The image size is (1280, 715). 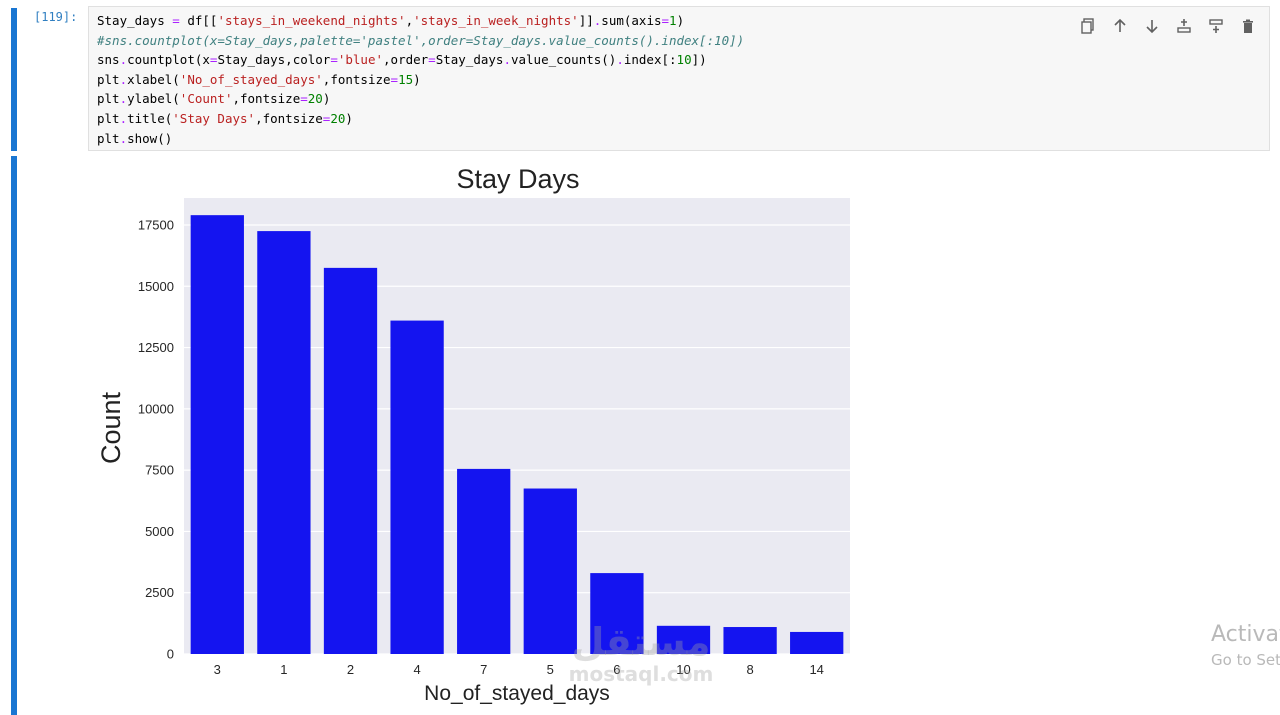 I want to click on y-tick-label: 5000, so click(x=159, y=531).